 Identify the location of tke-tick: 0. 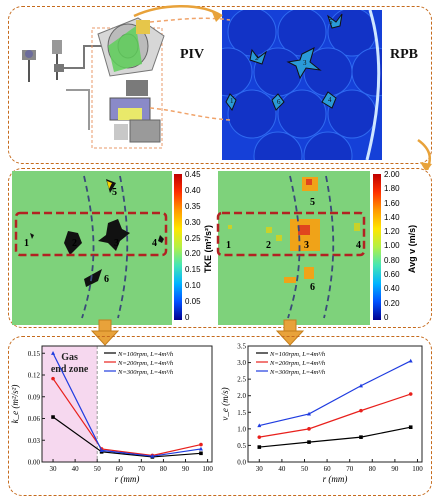
(187, 317).